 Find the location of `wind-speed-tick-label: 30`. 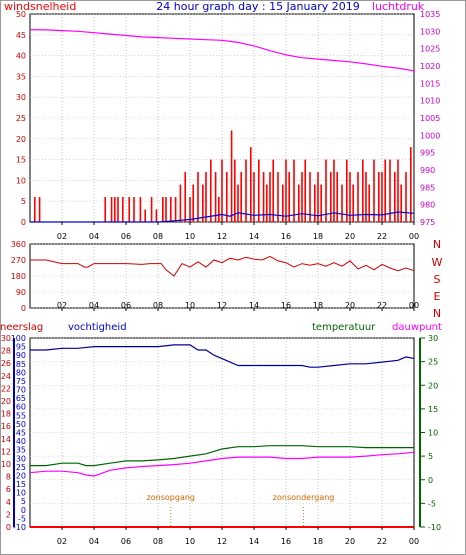

wind-speed-tick-label: 30 is located at coordinates (21, 97).